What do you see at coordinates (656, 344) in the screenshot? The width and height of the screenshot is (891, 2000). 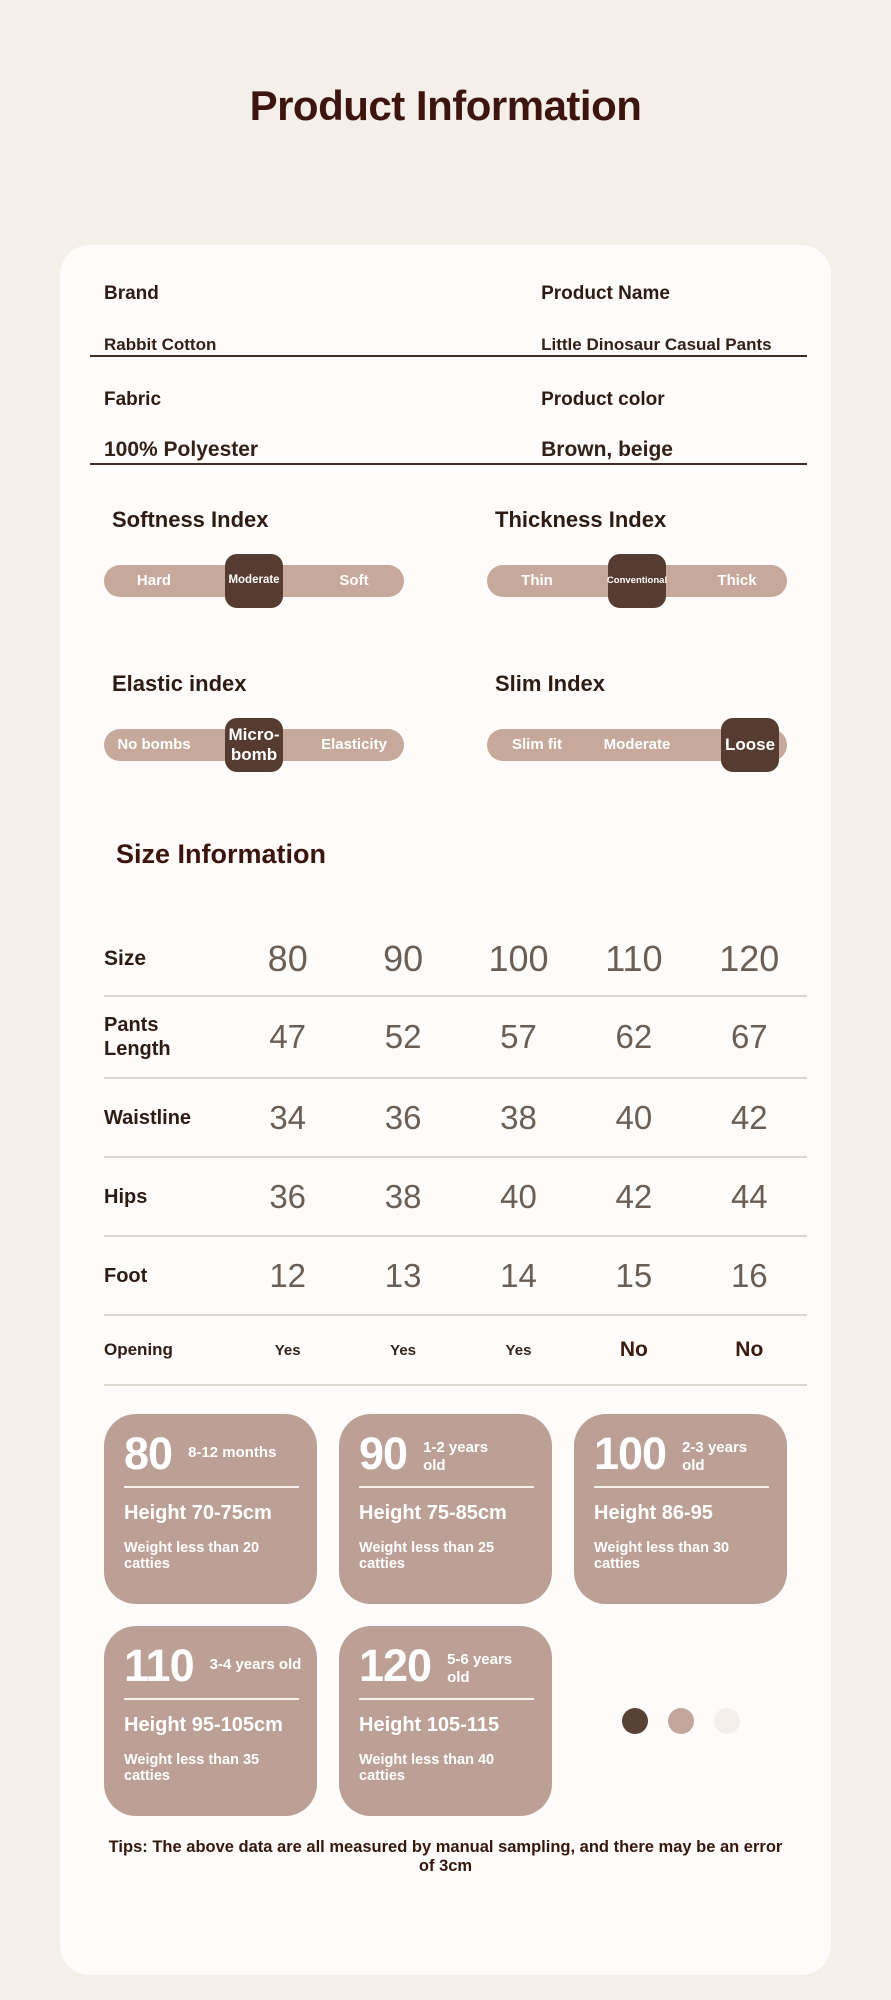 I see `product-name-value: Little Dinosaur Casual Pants` at bounding box center [656, 344].